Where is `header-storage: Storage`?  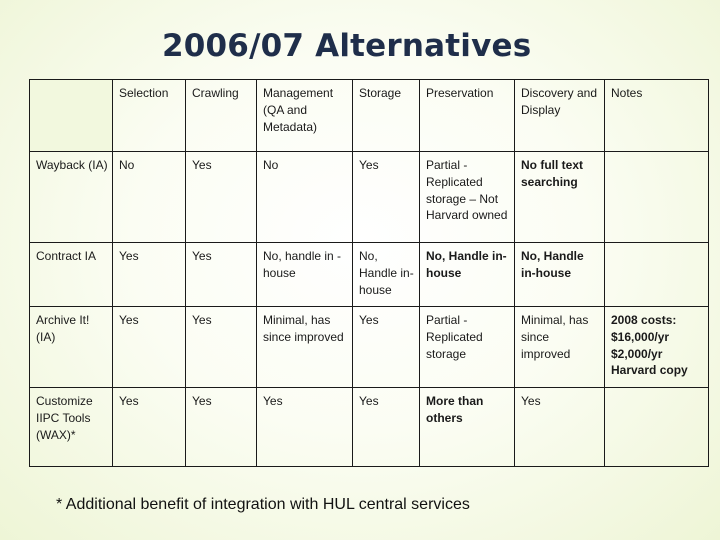 header-storage: Storage is located at coordinates (386, 115).